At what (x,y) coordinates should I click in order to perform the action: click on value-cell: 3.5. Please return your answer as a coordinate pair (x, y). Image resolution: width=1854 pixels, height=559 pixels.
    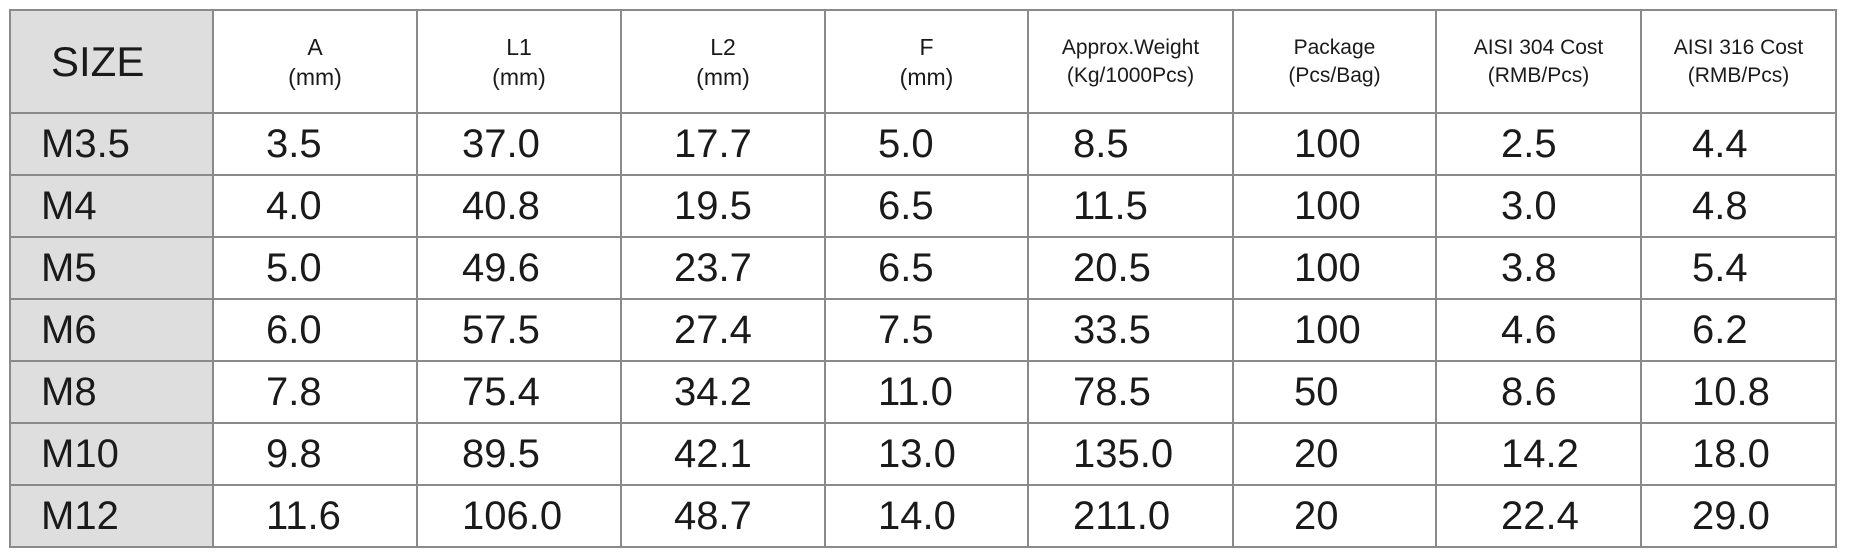
    Looking at the image, I should click on (315, 144).